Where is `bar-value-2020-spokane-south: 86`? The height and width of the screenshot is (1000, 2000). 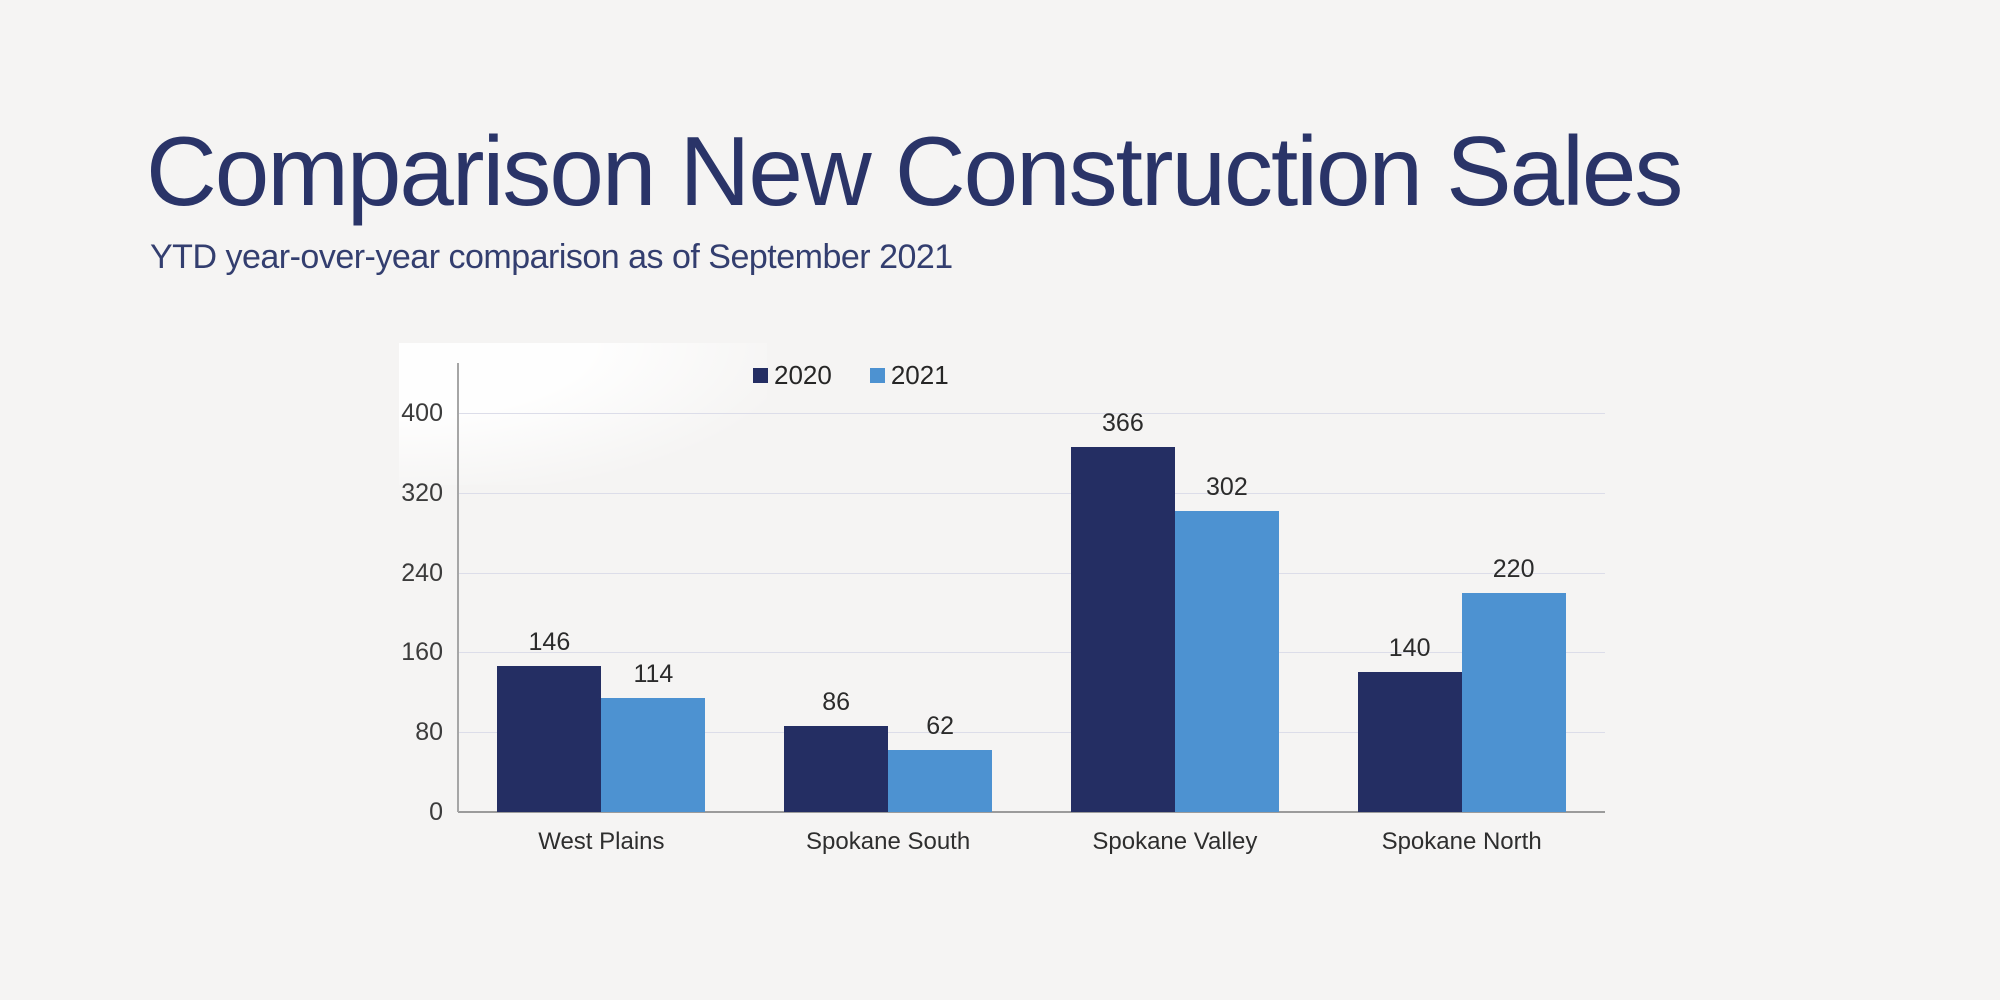 bar-value-2020-spokane-south: 86 is located at coordinates (836, 702).